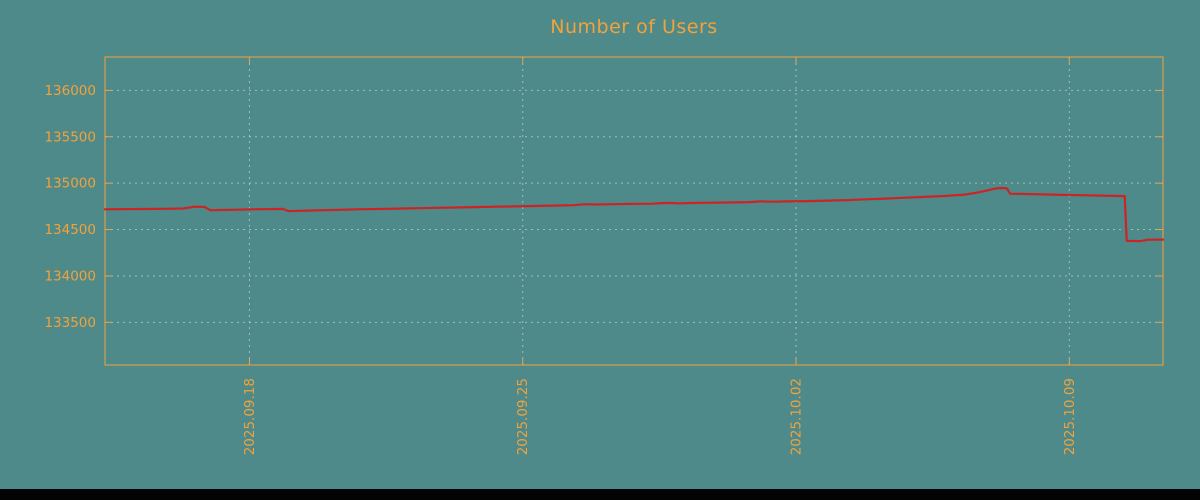  Describe the element at coordinates (70, 323) in the screenshot. I see `y-tick-label: 133500` at that location.